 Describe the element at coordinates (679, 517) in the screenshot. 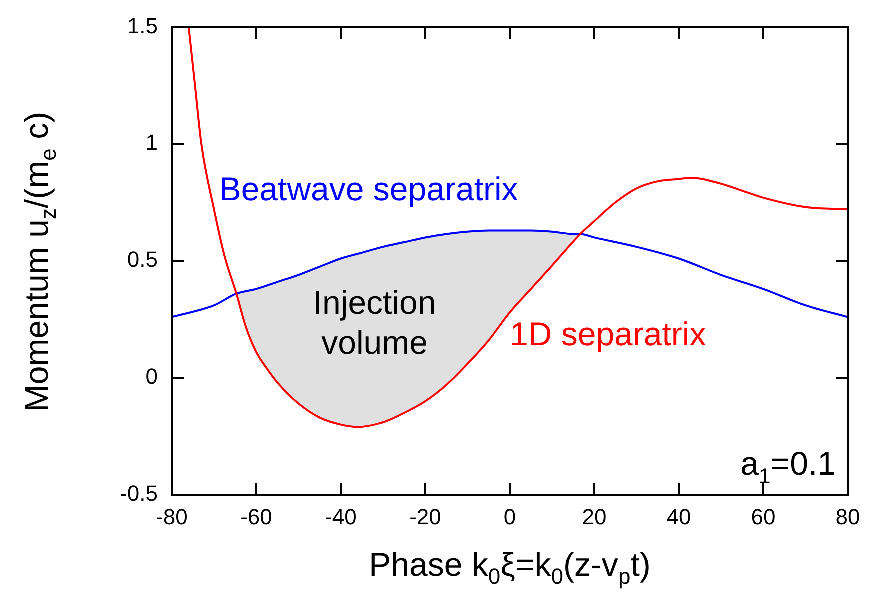

I see `x-tick-label: 40` at that location.